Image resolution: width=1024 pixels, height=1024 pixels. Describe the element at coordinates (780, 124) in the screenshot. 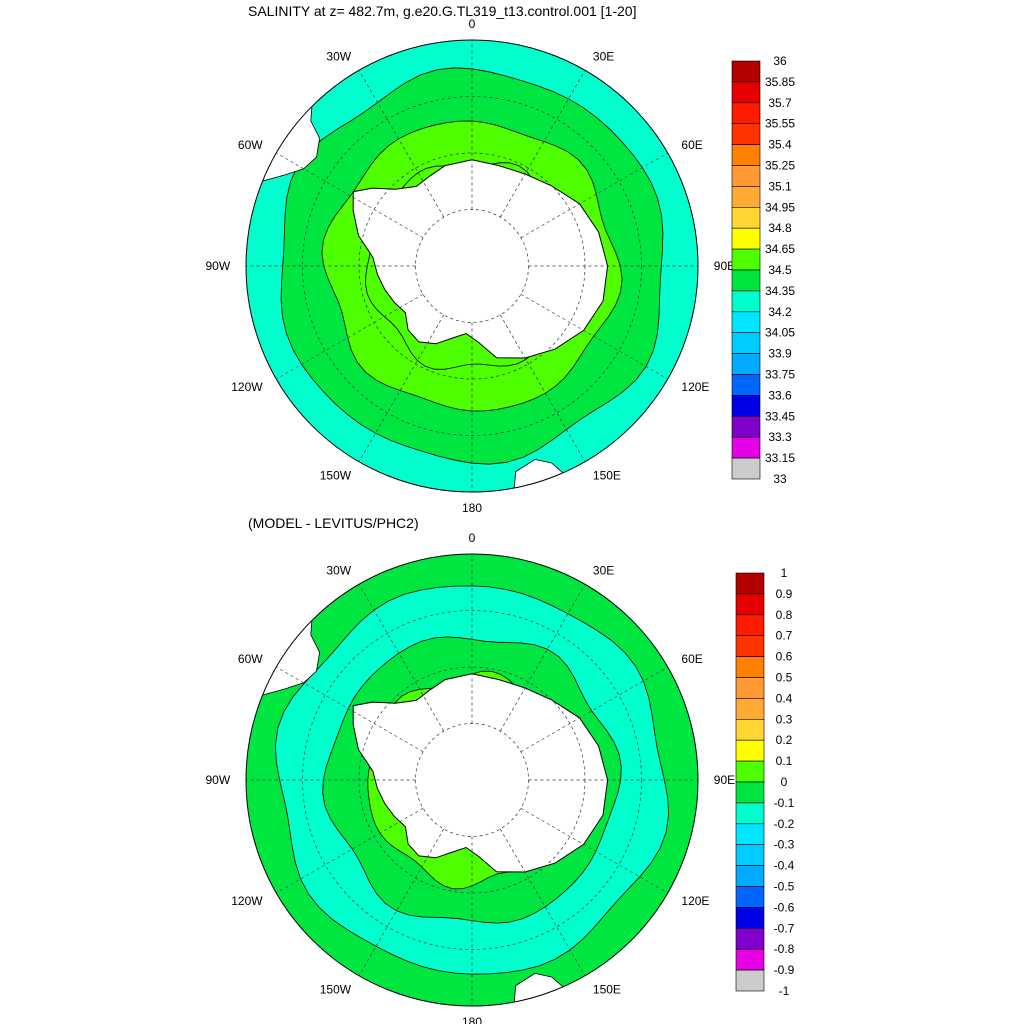

I see `colorbar-tick-label: 35.55` at that location.